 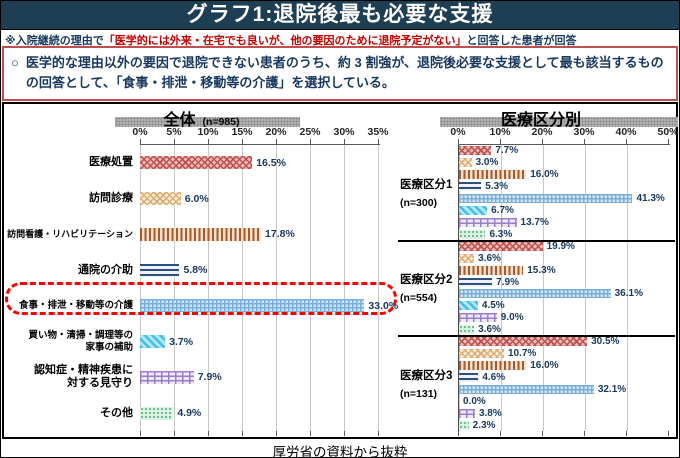 I want to click on value-label: 5.8%, so click(x=195, y=270).